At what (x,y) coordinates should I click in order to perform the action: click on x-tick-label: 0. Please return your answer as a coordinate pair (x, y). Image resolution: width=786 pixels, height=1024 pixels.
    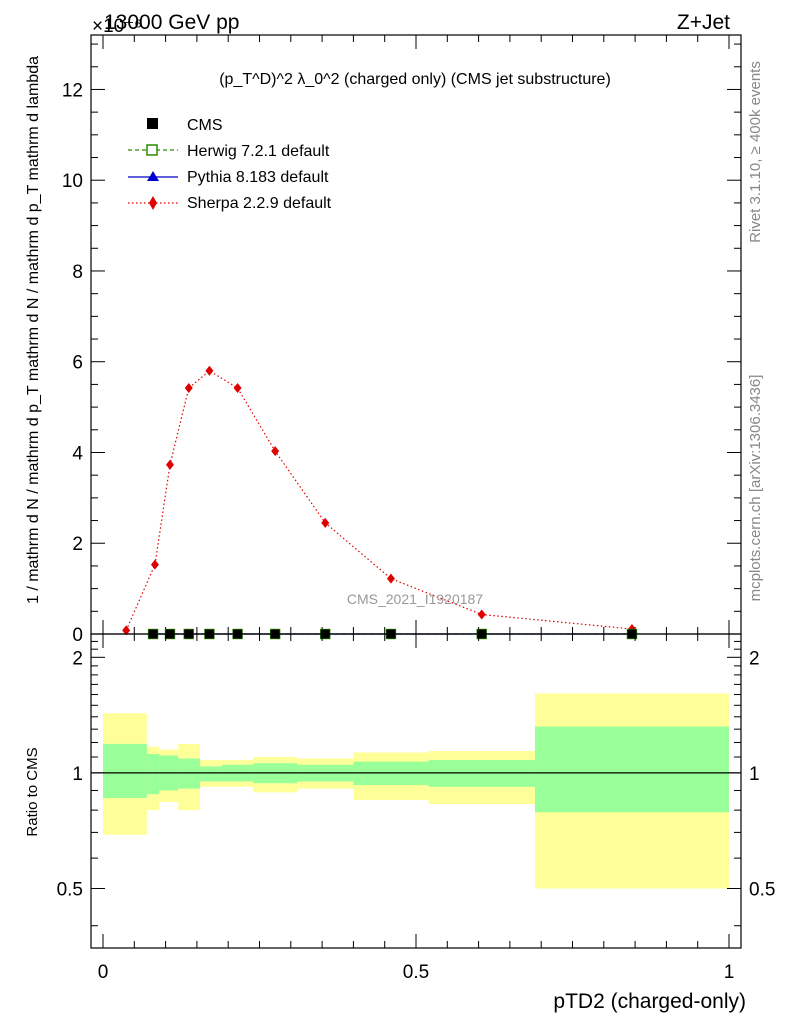
    Looking at the image, I should click on (103, 972).